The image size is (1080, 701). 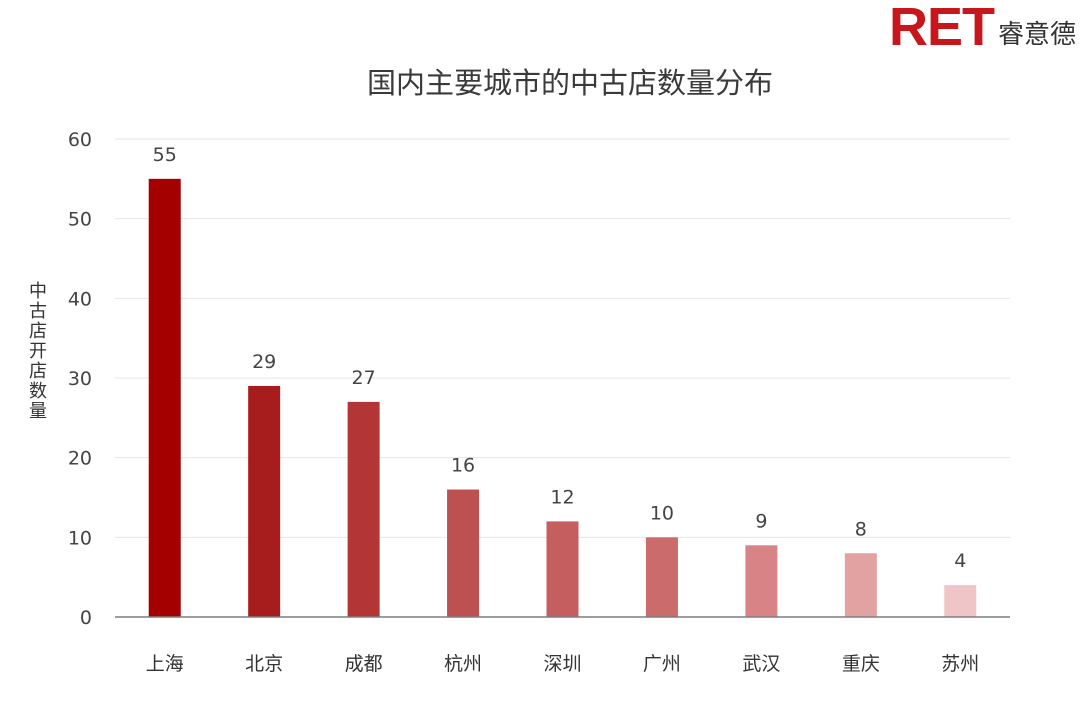 I want to click on data-label: 10, so click(x=662, y=513).